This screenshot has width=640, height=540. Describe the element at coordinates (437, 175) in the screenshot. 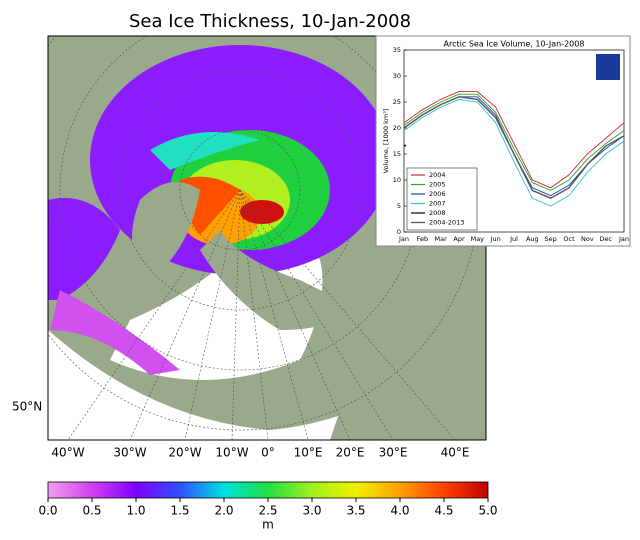

I see `legend-label: 2004` at that location.